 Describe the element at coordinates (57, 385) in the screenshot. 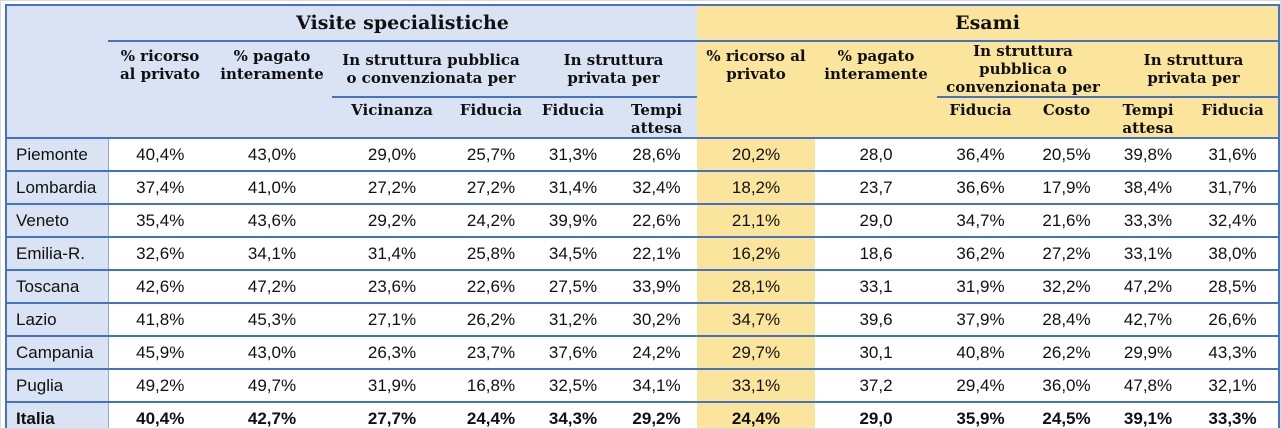

I see `region-name-cell: Puglia` at that location.